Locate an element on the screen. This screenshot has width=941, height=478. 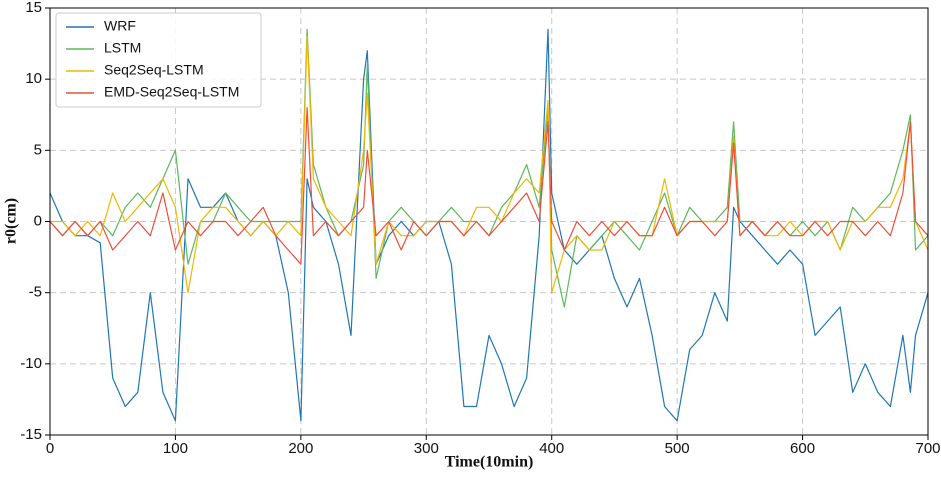
legend: WRF LSTM Seq2Seq-LSTM EMD-Seq2Seq-LSTM is located at coordinates (158, 60).